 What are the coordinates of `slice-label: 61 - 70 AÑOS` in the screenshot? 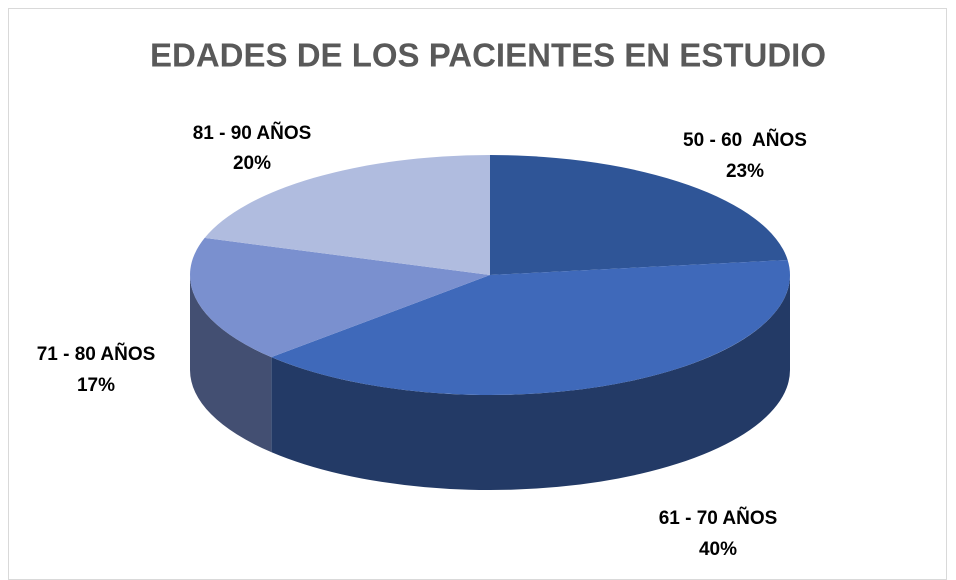 It's located at (718, 518).